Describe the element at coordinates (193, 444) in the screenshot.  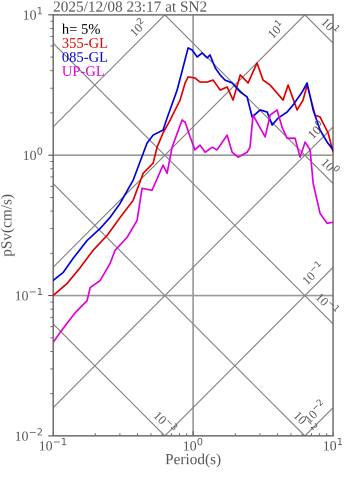
I see `x-tick-label: 10$^{0}$` at that location.